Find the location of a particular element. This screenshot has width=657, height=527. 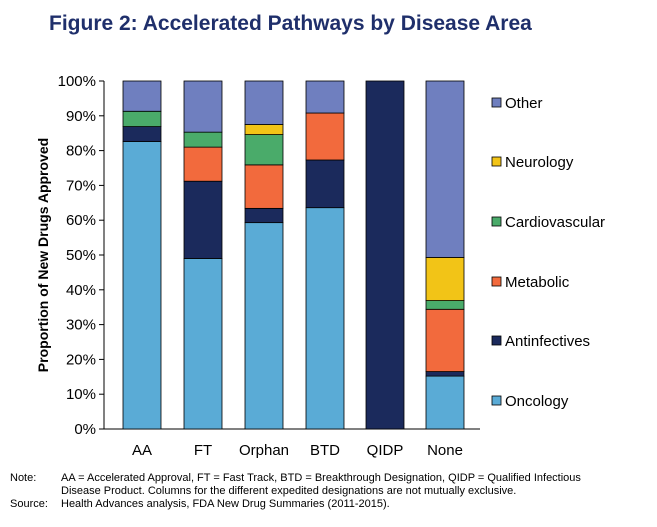

bar-segment-btd-other is located at coordinates (325, 97).